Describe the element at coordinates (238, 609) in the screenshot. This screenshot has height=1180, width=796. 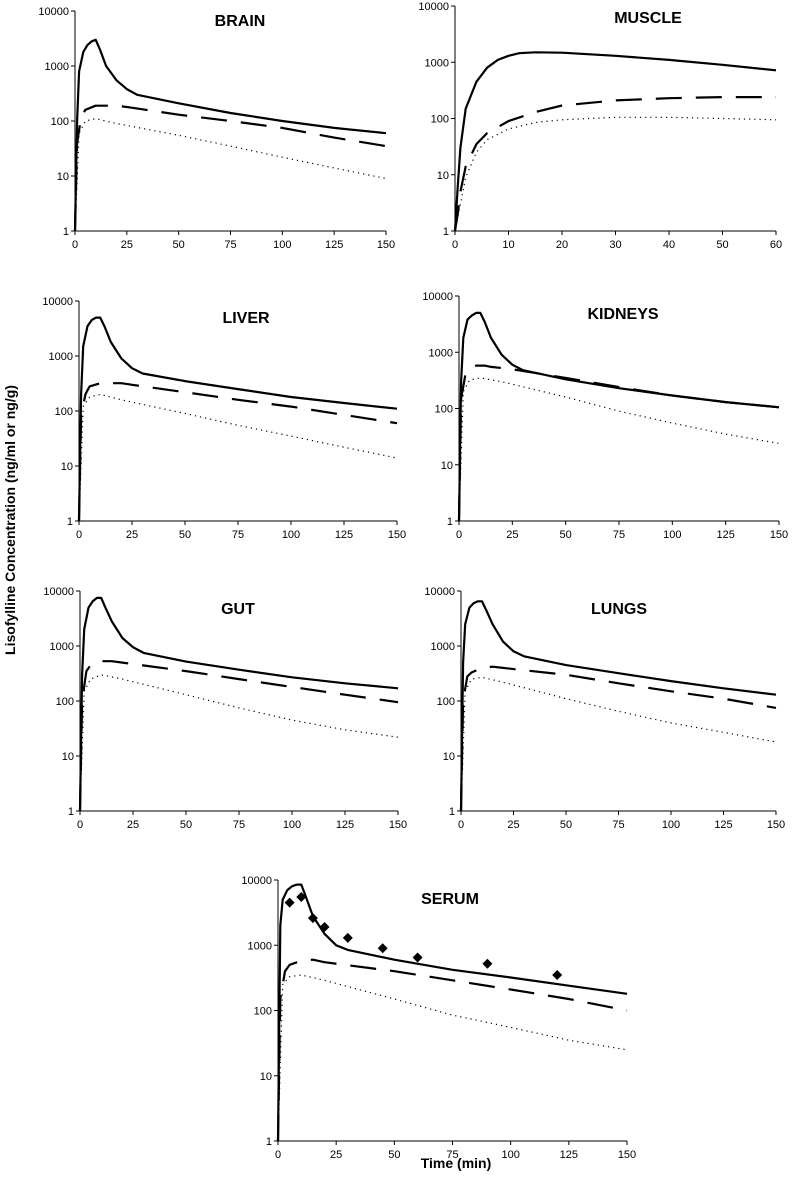
I see `chart-title: GUT` at that location.